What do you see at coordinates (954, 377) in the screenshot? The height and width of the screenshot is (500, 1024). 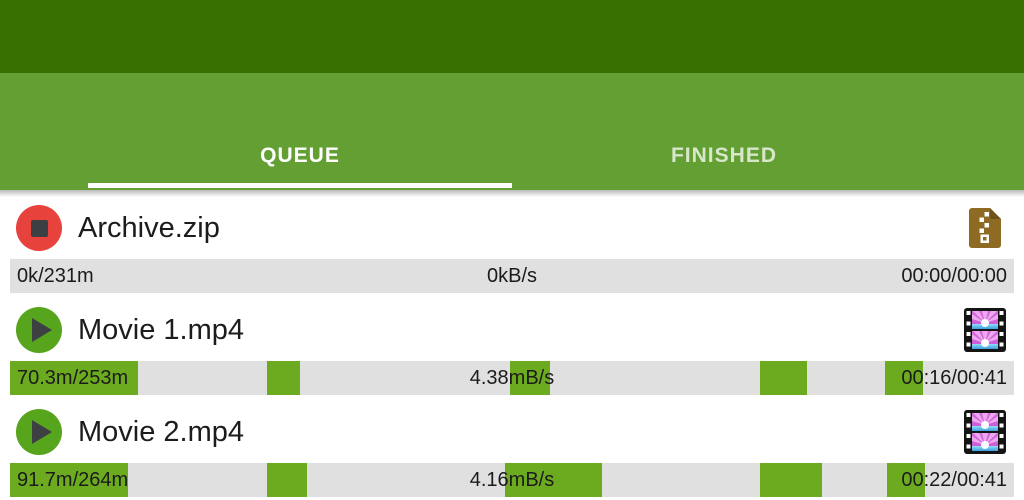 I see `progress-time-text: 00:16/00:41` at bounding box center [954, 377].